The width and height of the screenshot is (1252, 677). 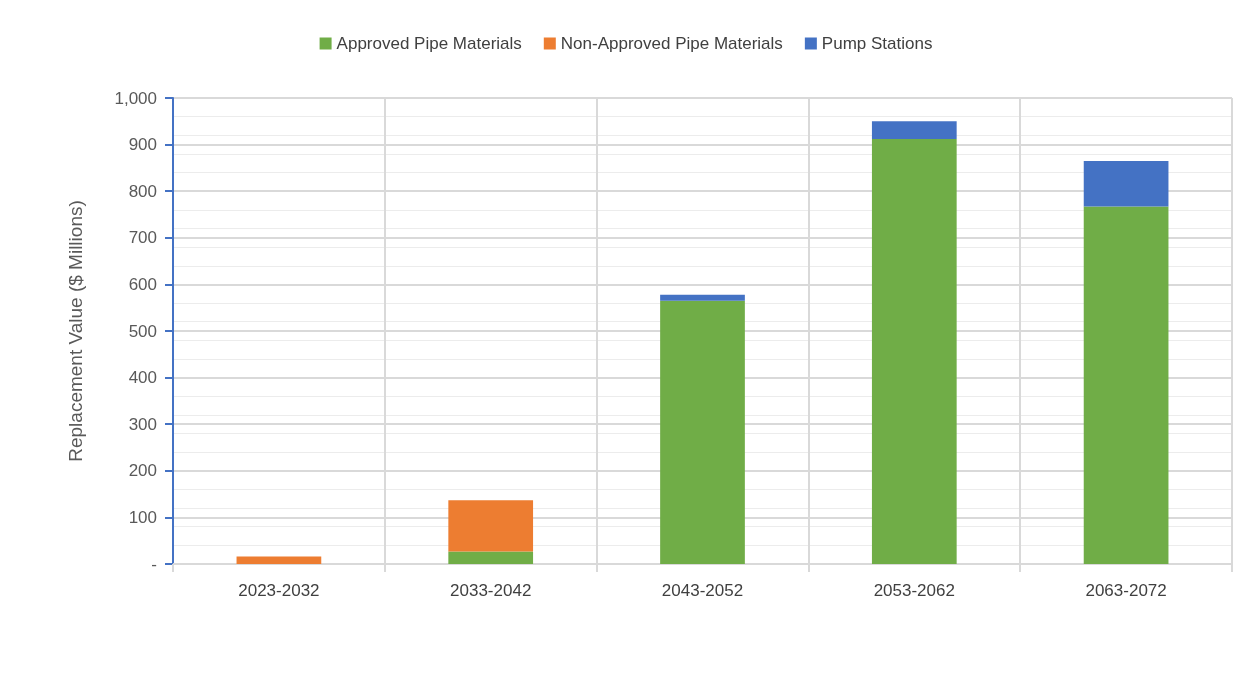 I want to click on y-tick-label: 400, so click(x=142, y=378).